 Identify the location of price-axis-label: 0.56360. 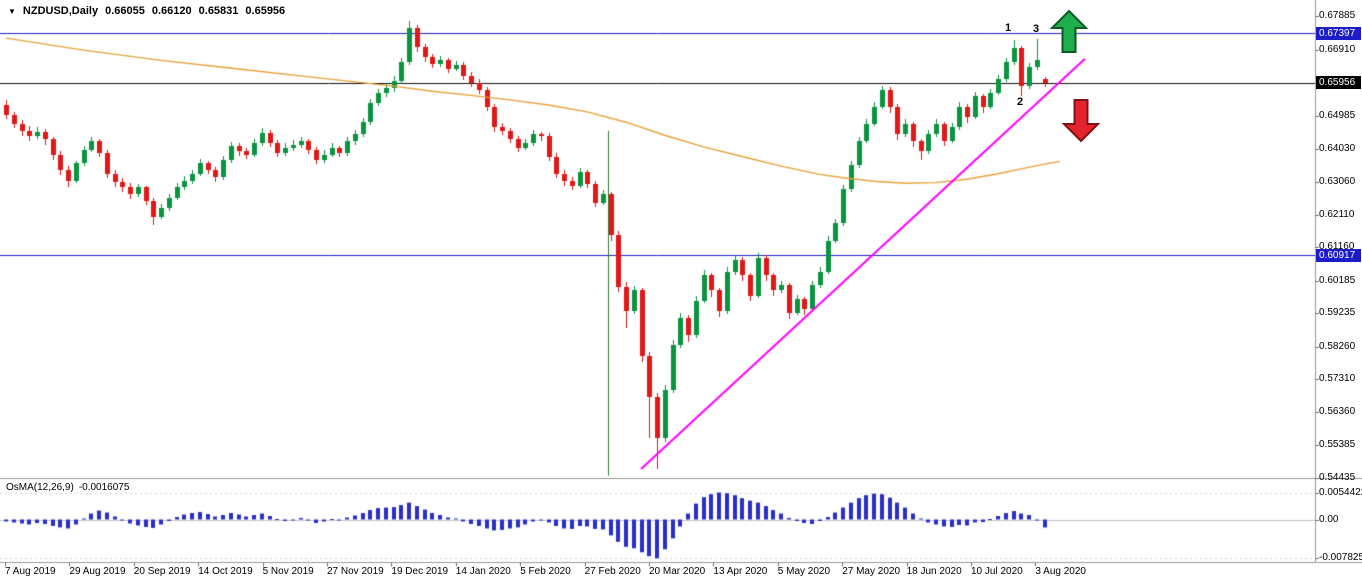
(1337, 411).